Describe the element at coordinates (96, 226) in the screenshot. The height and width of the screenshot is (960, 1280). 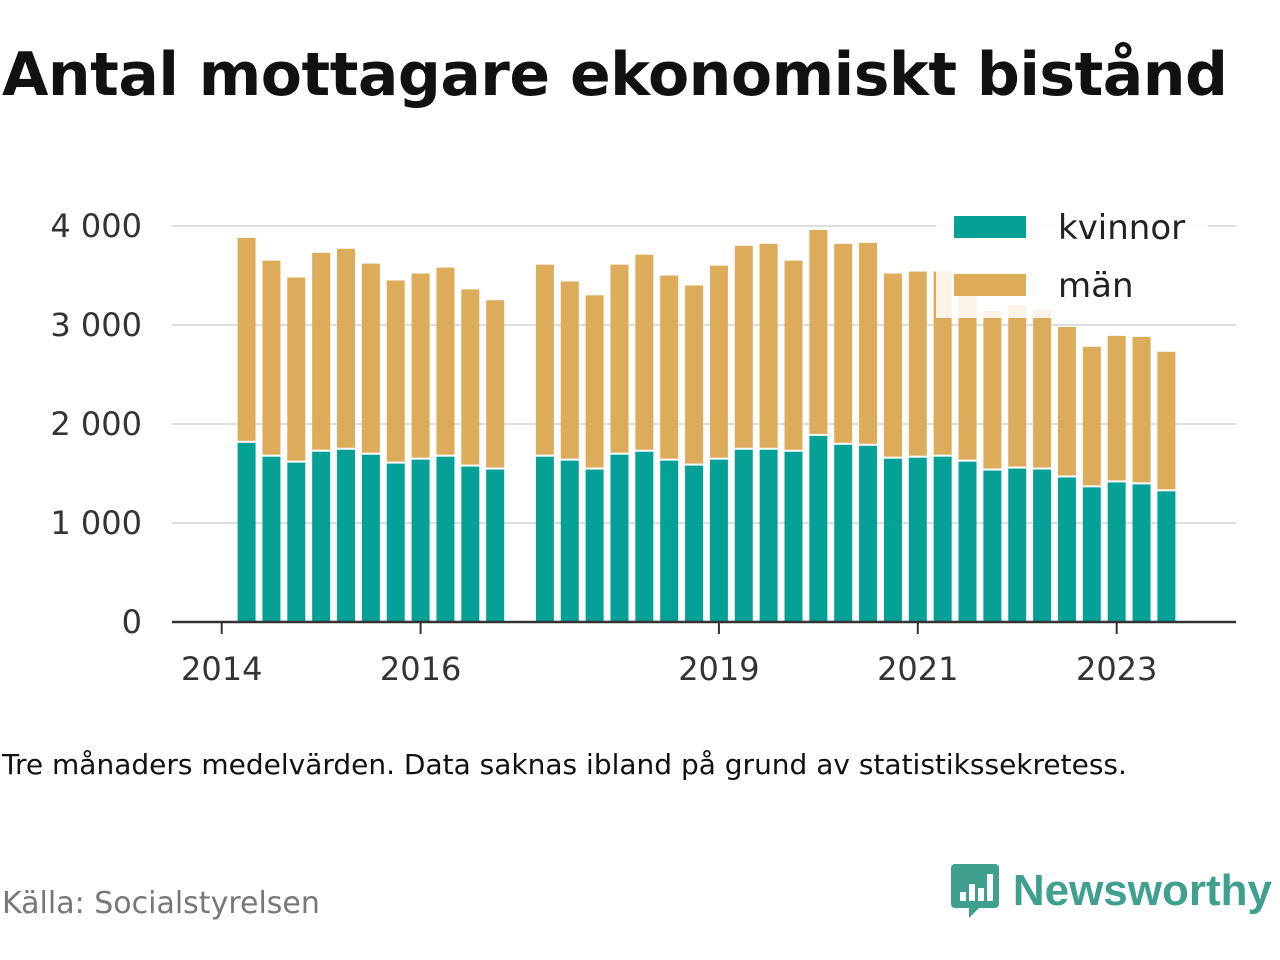
I see `y-tick-label-4000: 4 000` at that location.